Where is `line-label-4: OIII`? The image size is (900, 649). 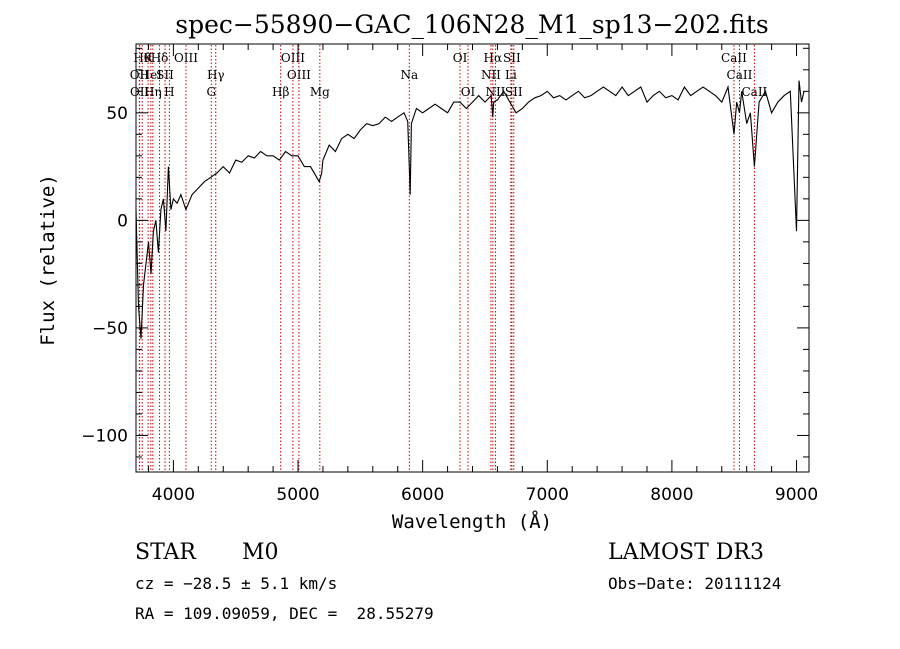
line-label-4: OIII is located at coordinates (293, 58).